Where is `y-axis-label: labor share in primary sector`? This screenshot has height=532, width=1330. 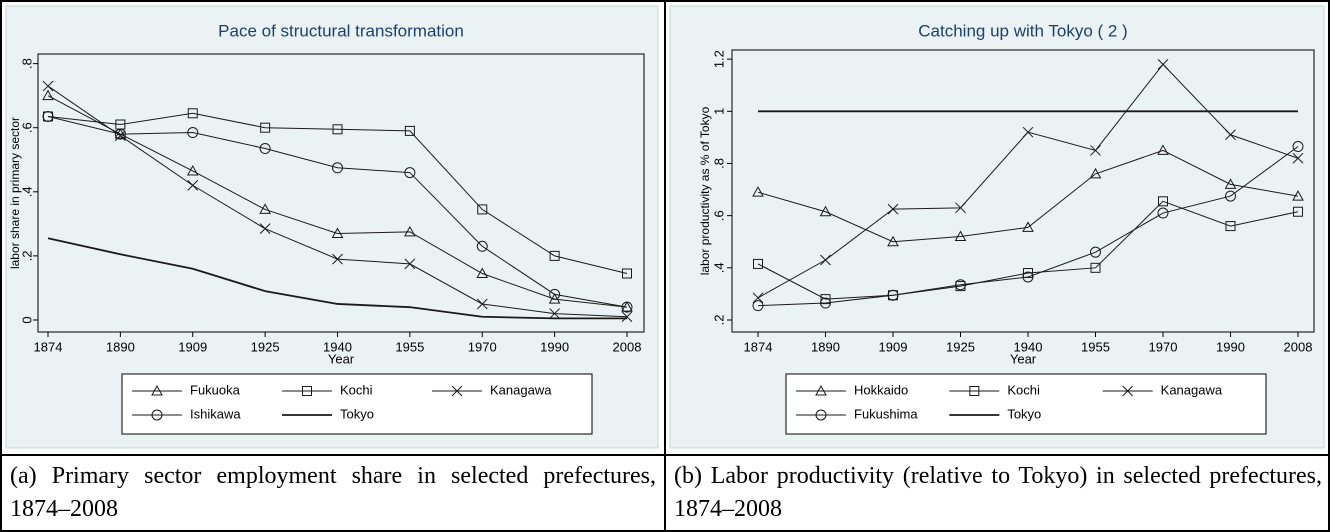
y-axis-label: labor share in primary sector is located at coordinates (15, 193).